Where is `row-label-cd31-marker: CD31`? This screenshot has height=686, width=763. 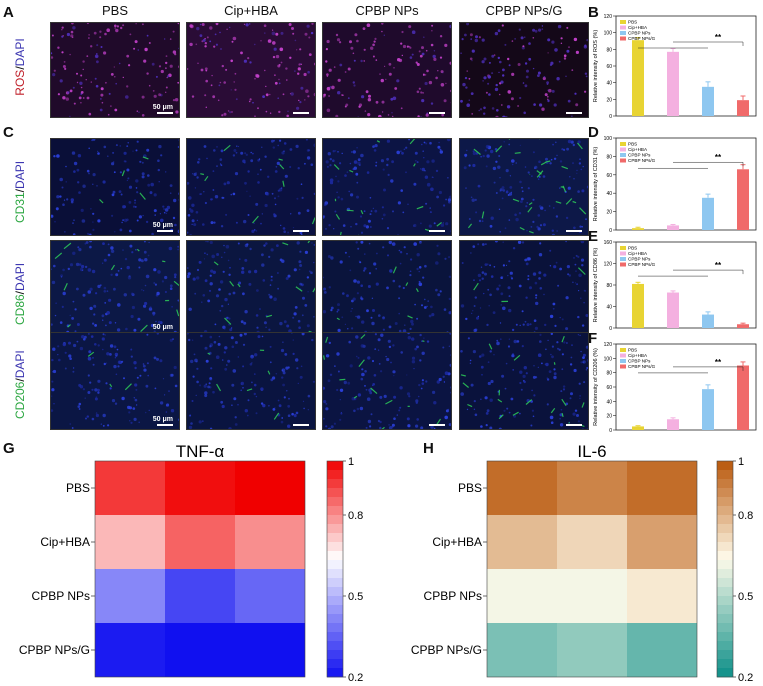
row-label-cd31-marker: CD31 is located at coordinates (20, 207).